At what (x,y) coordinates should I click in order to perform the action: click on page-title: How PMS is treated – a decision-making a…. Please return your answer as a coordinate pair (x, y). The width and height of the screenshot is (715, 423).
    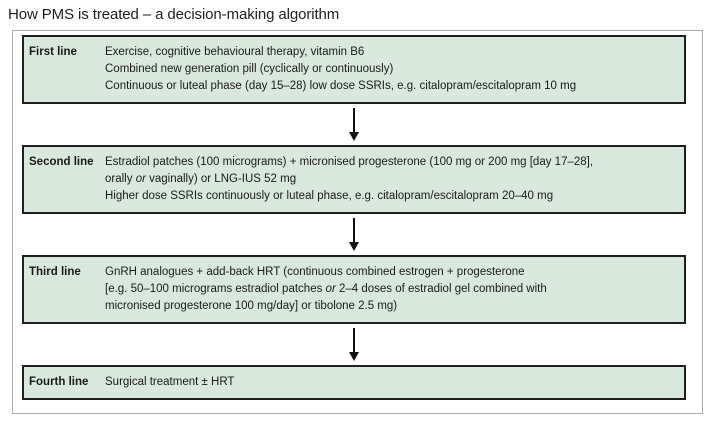
    Looking at the image, I should click on (174, 14).